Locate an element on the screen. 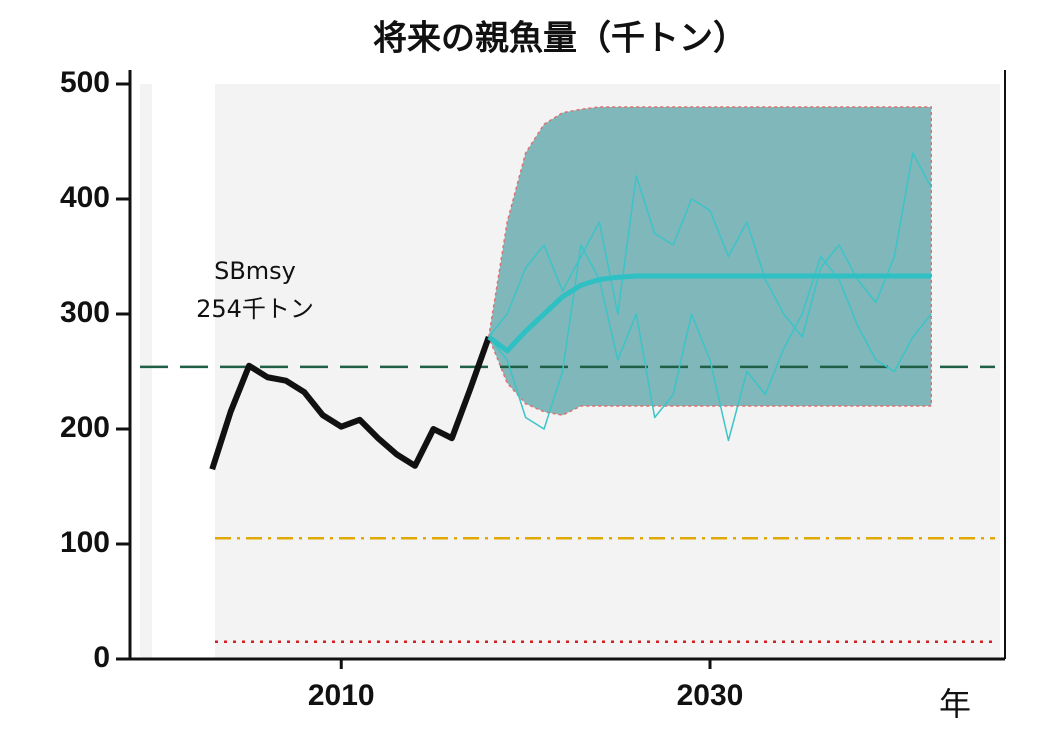  annotation: 254千トン is located at coordinates (255, 309).